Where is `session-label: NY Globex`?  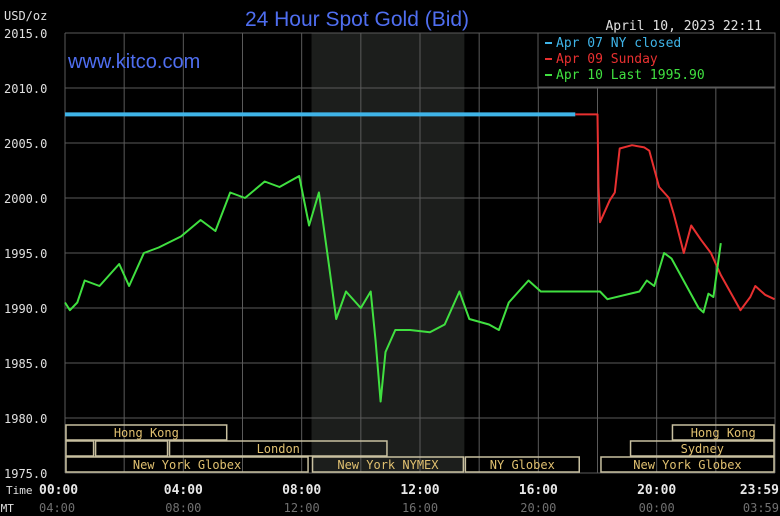
session-label: NY Globex is located at coordinates (522, 465).